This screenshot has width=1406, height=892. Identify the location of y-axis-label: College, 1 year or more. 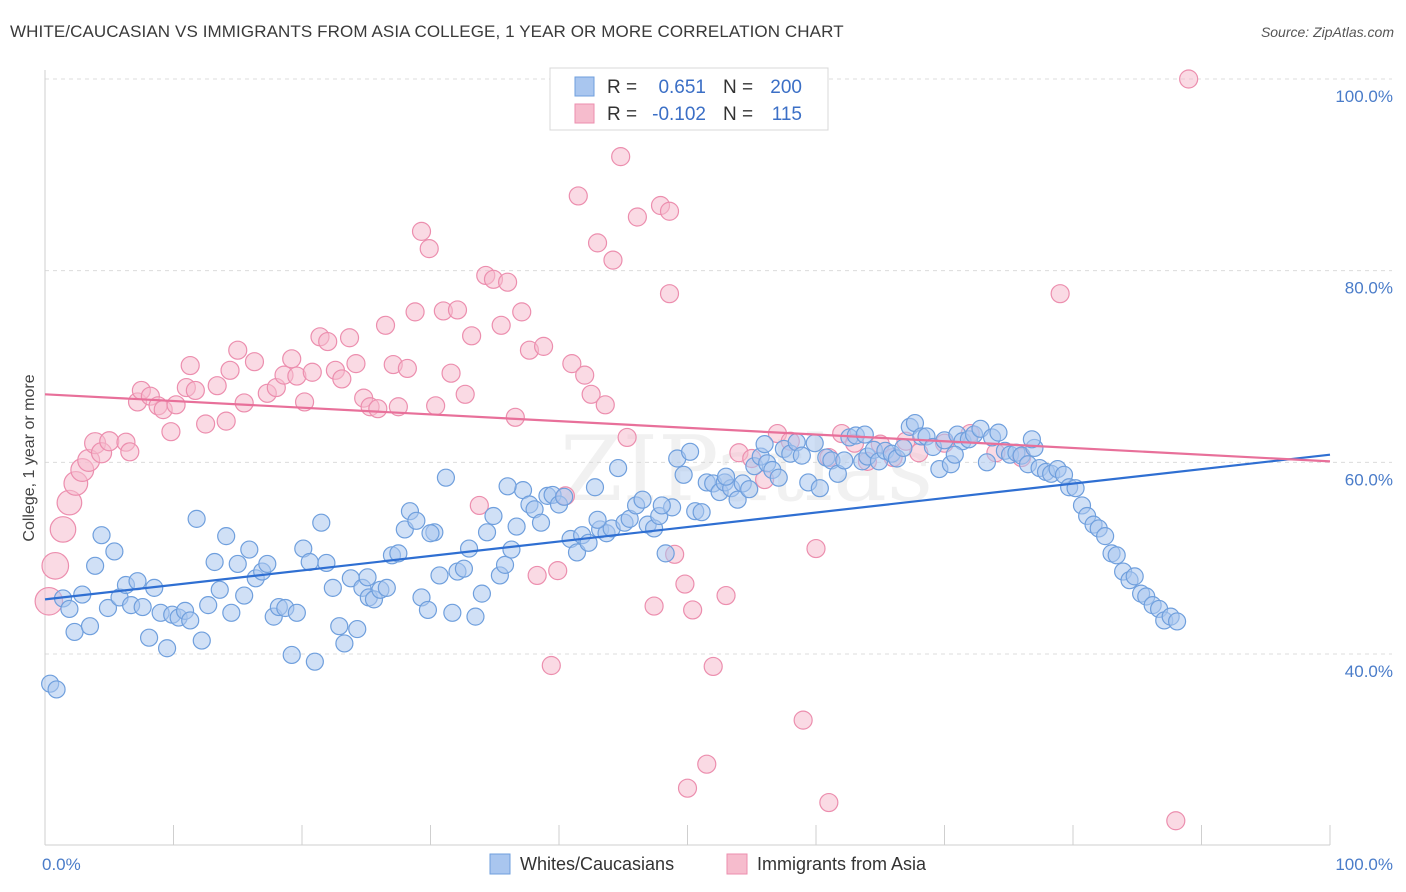
(29, 457).